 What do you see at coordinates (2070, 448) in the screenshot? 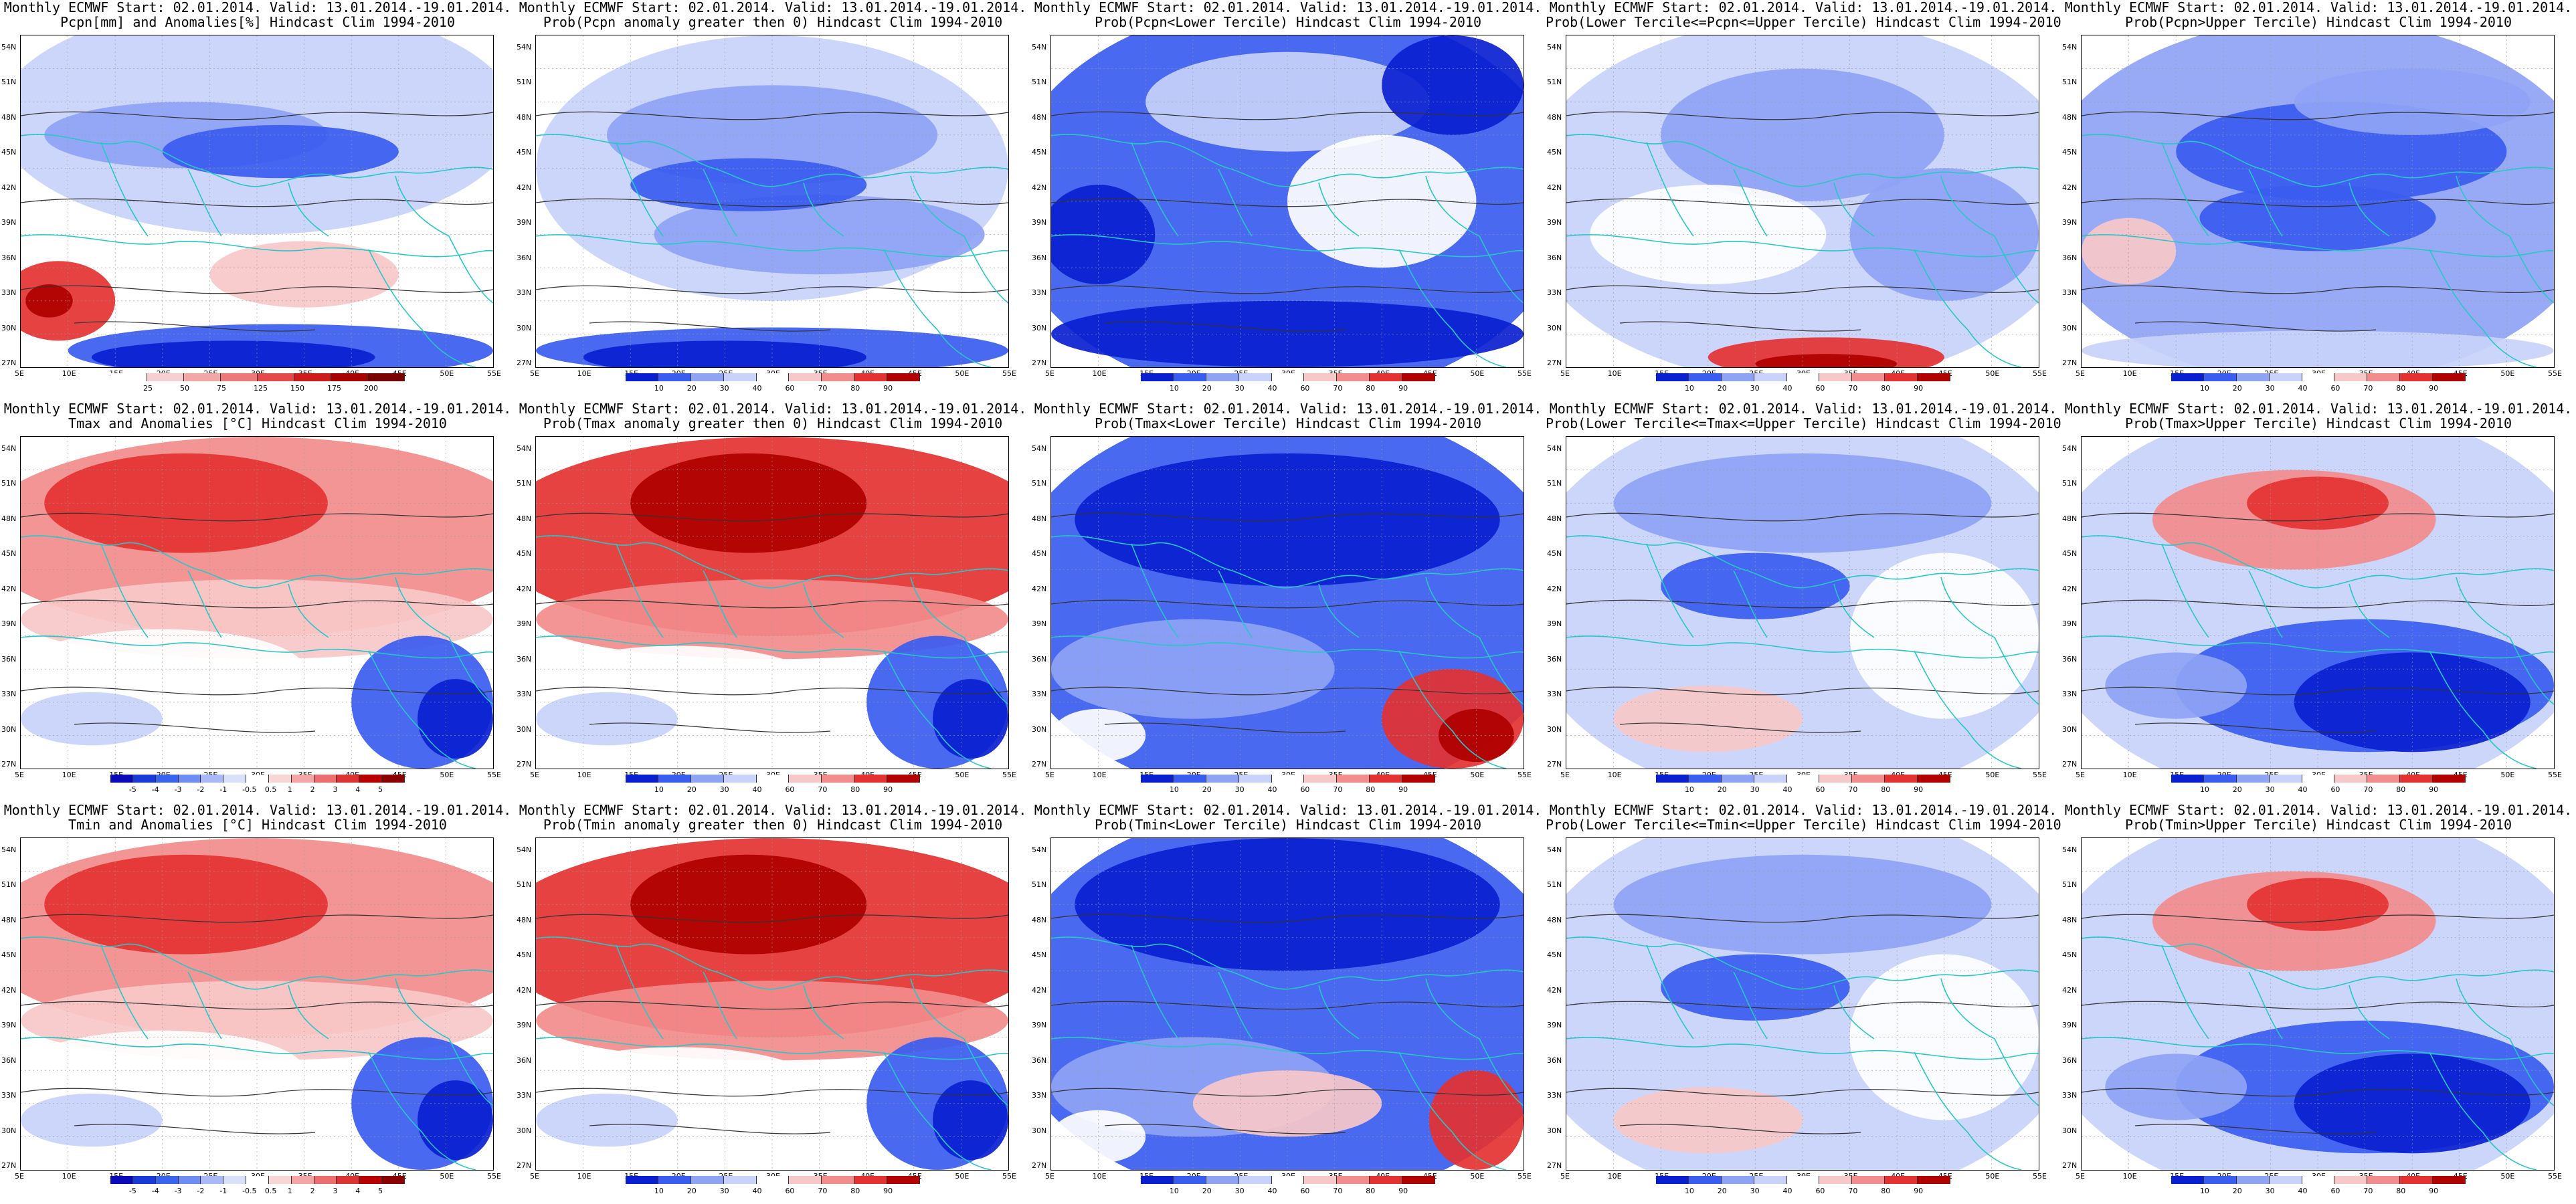
I see `lat-tick-label: 54N` at bounding box center [2070, 448].